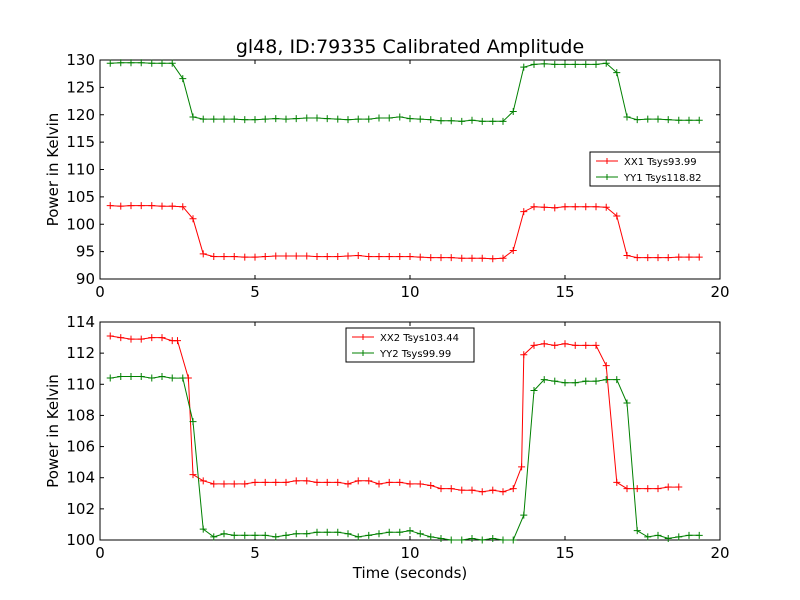  What do you see at coordinates (564, 553) in the screenshot?
I see `x-tick-label: 15` at bounding box center [564, 553].